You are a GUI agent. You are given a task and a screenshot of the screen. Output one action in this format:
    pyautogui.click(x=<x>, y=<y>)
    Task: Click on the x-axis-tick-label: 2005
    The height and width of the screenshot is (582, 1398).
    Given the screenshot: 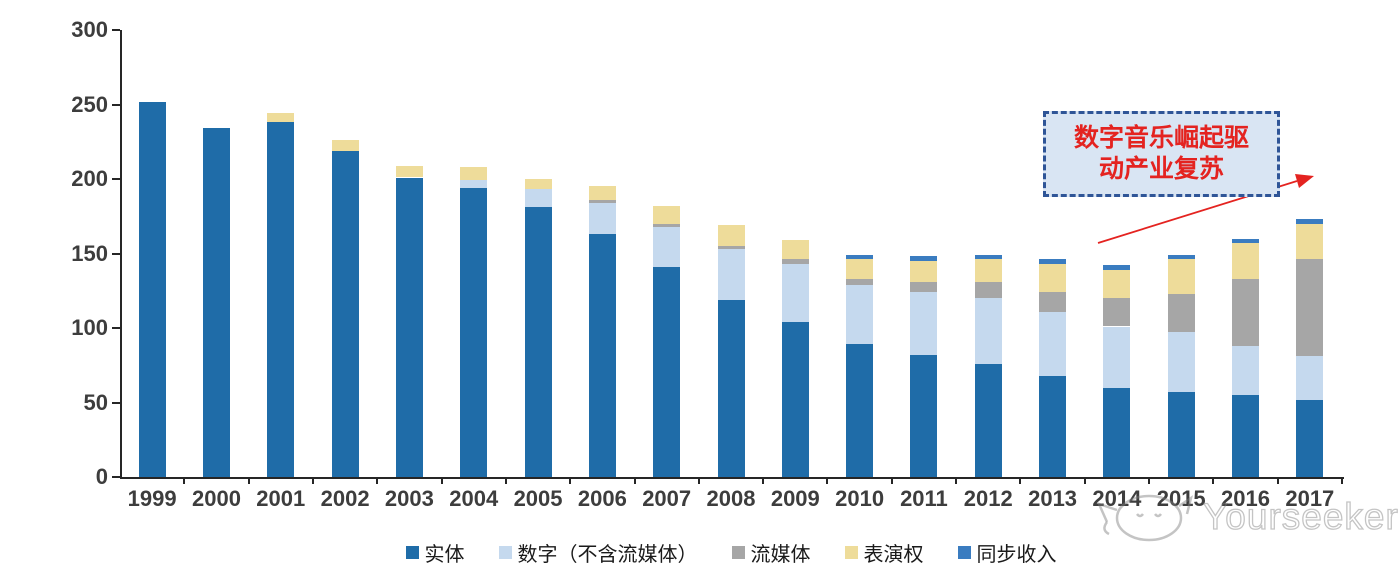 What is the action you would take?
    pyautogui.click(x=538, y=498)
    